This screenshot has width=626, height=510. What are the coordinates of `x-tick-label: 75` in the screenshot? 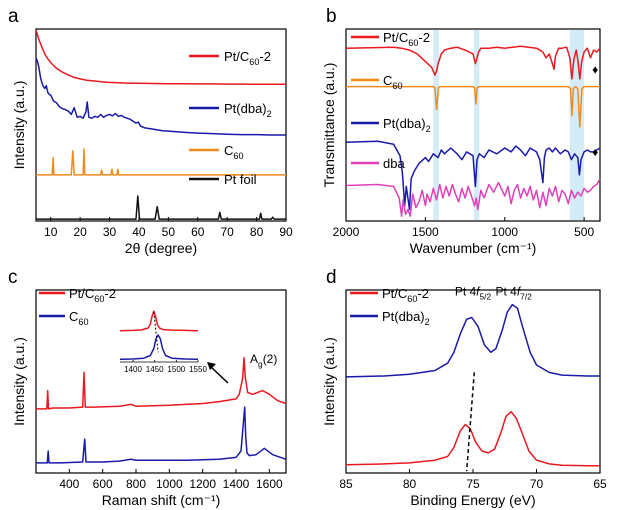 It's located at (473, 484).